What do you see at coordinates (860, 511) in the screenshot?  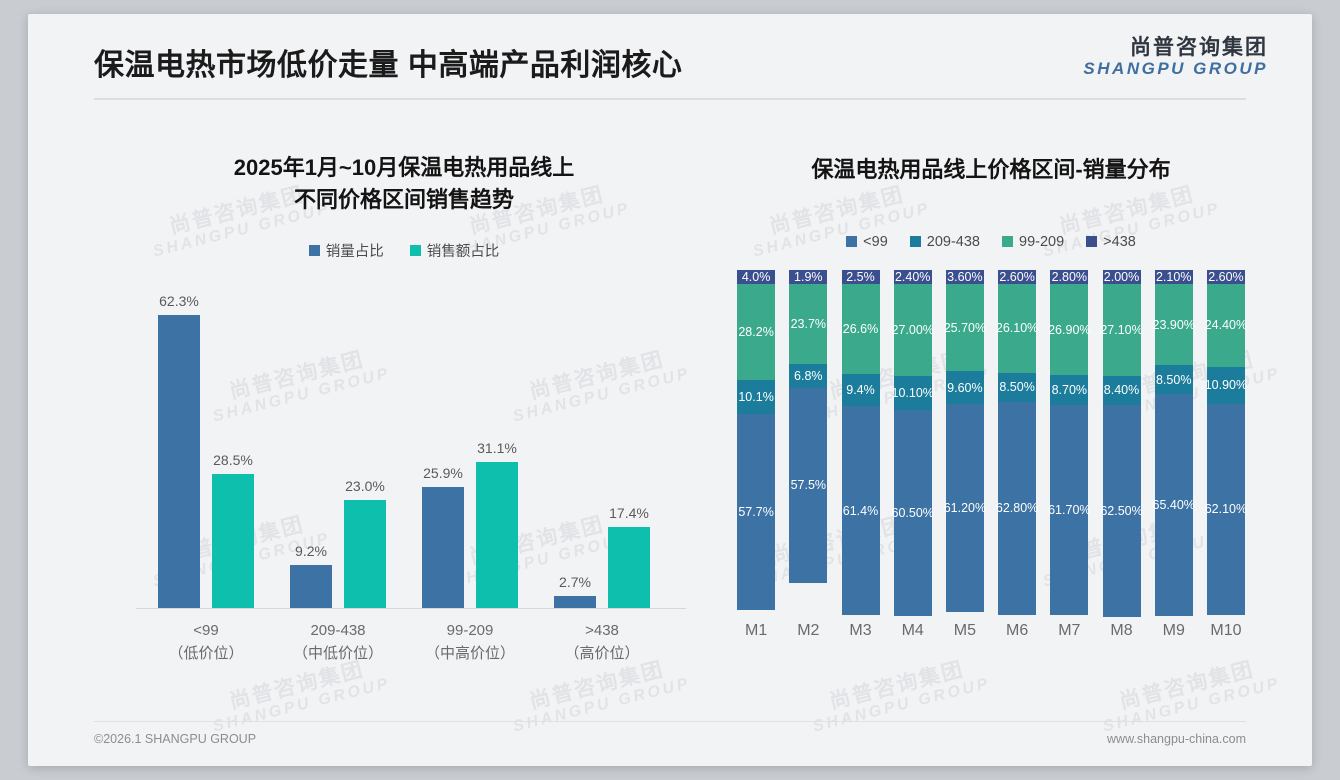 I see `stack-segment: 61.4%` at bounding box center [860, 511].